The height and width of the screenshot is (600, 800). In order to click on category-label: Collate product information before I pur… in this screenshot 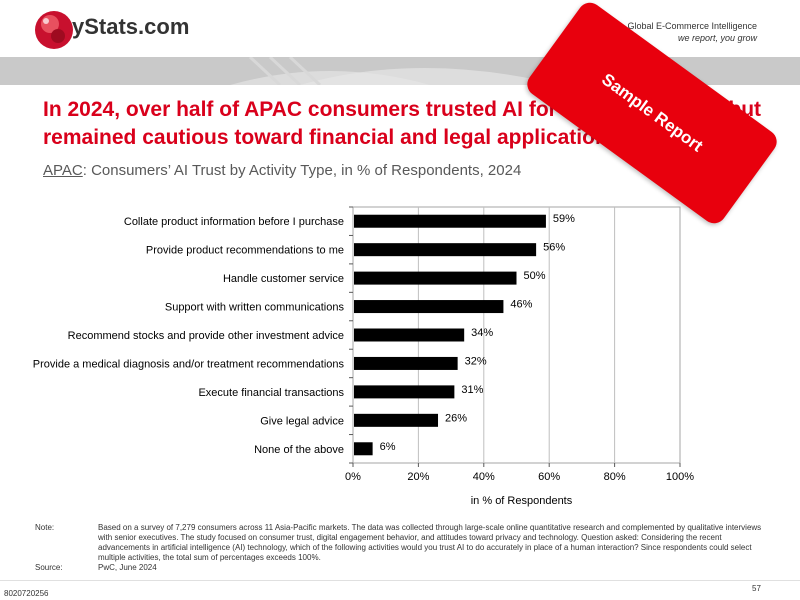, I will do `click(234, 222)`.